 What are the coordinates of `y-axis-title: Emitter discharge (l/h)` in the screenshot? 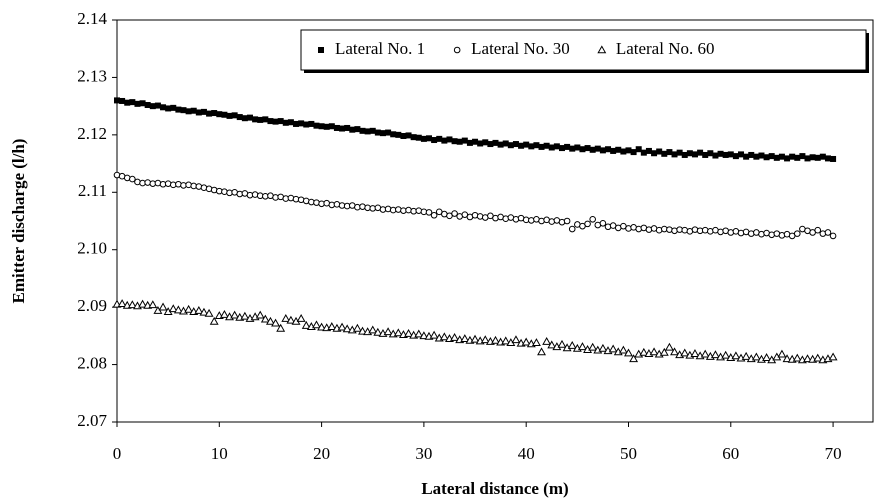 It's located at (18, 221).